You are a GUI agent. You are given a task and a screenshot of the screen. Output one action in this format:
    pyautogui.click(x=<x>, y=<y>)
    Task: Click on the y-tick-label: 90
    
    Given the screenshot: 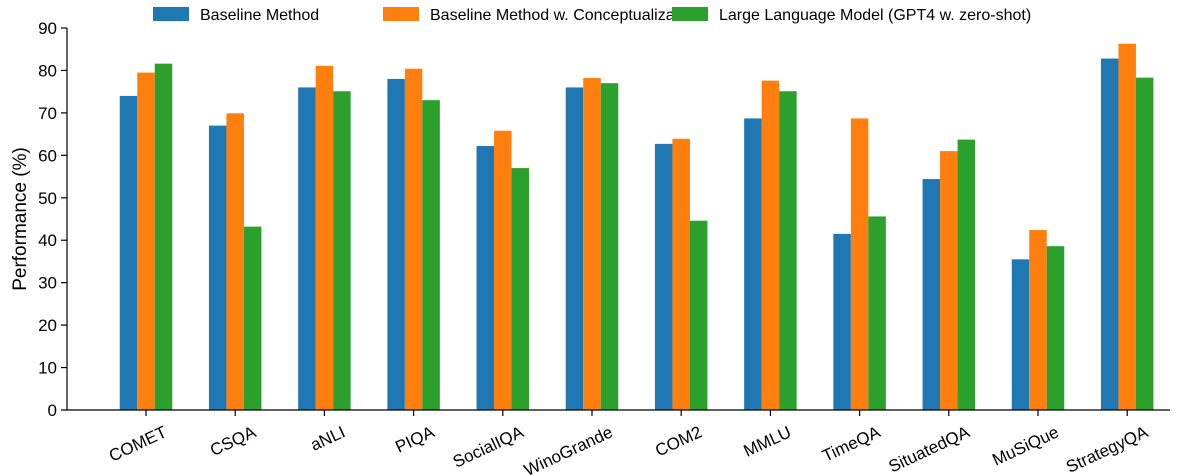 What is the action you would take?
    pyautogui.click(x=47, y=28)
    